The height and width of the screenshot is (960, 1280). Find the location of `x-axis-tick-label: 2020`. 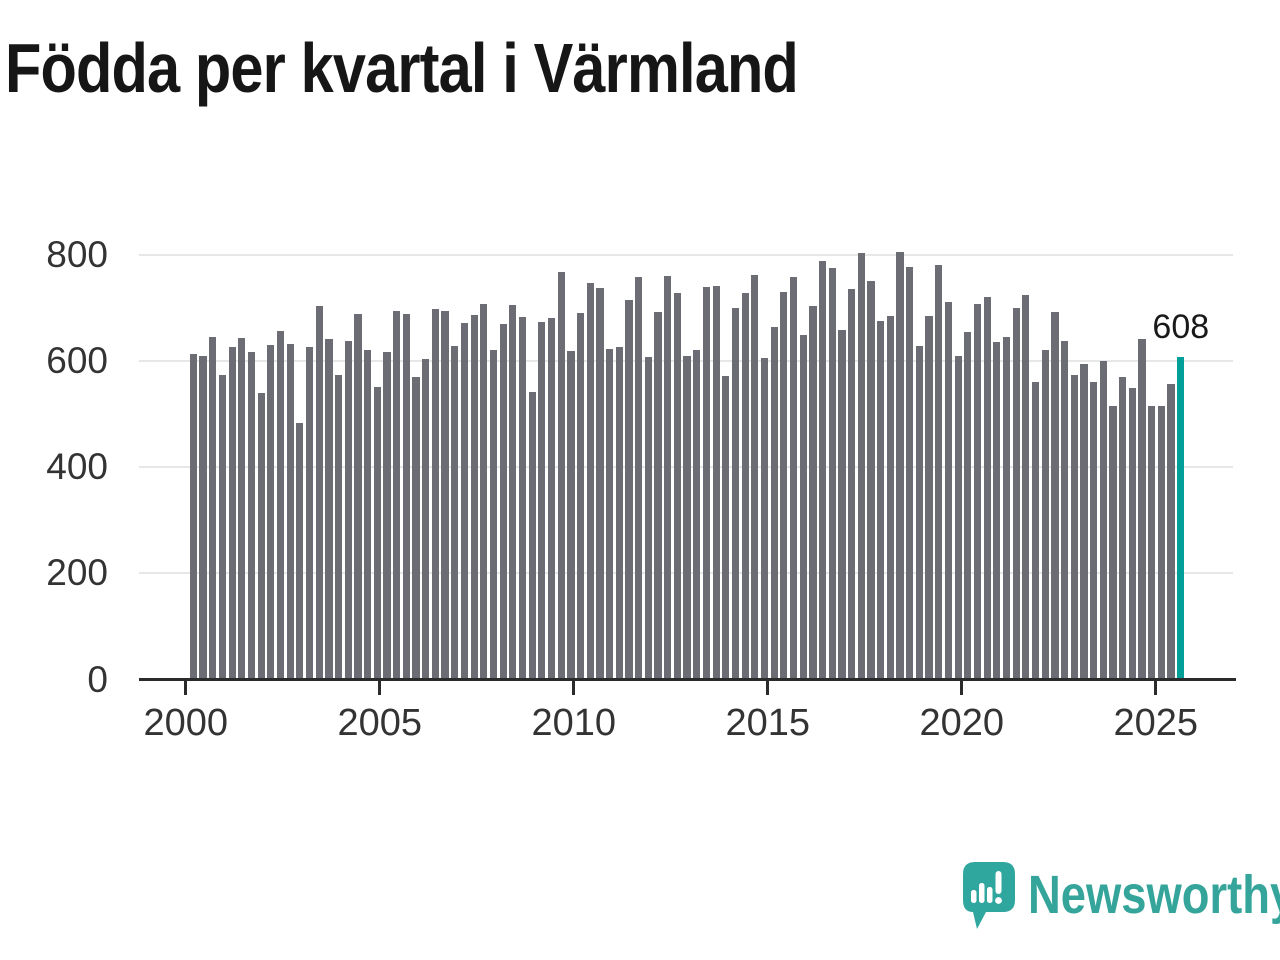

x-axis-tick-label: 2020 is located at coordinates (962, 723).